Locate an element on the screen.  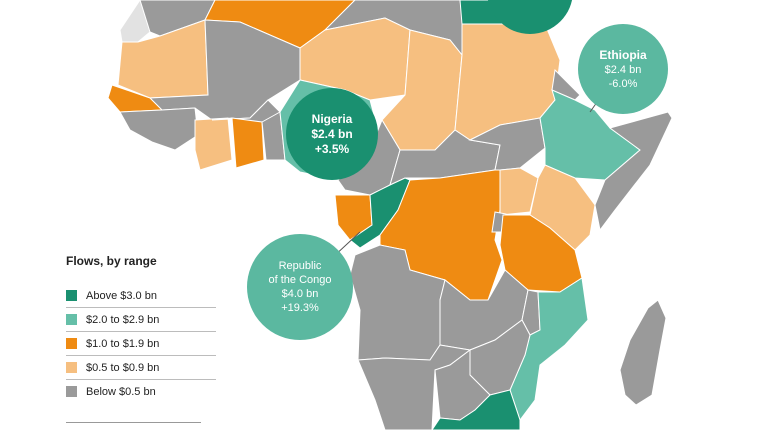
congo-value: $4.0 bn is located at coordinates (300, 294).